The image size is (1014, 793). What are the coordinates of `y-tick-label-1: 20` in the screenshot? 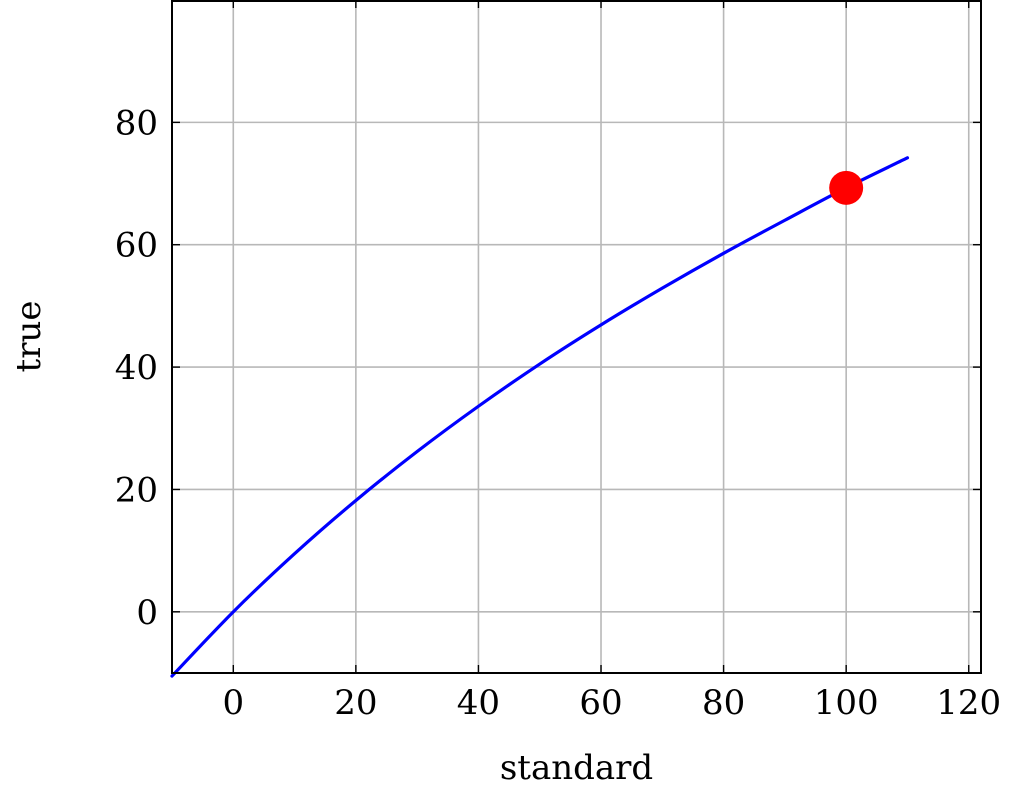 It's located at (136, 490).